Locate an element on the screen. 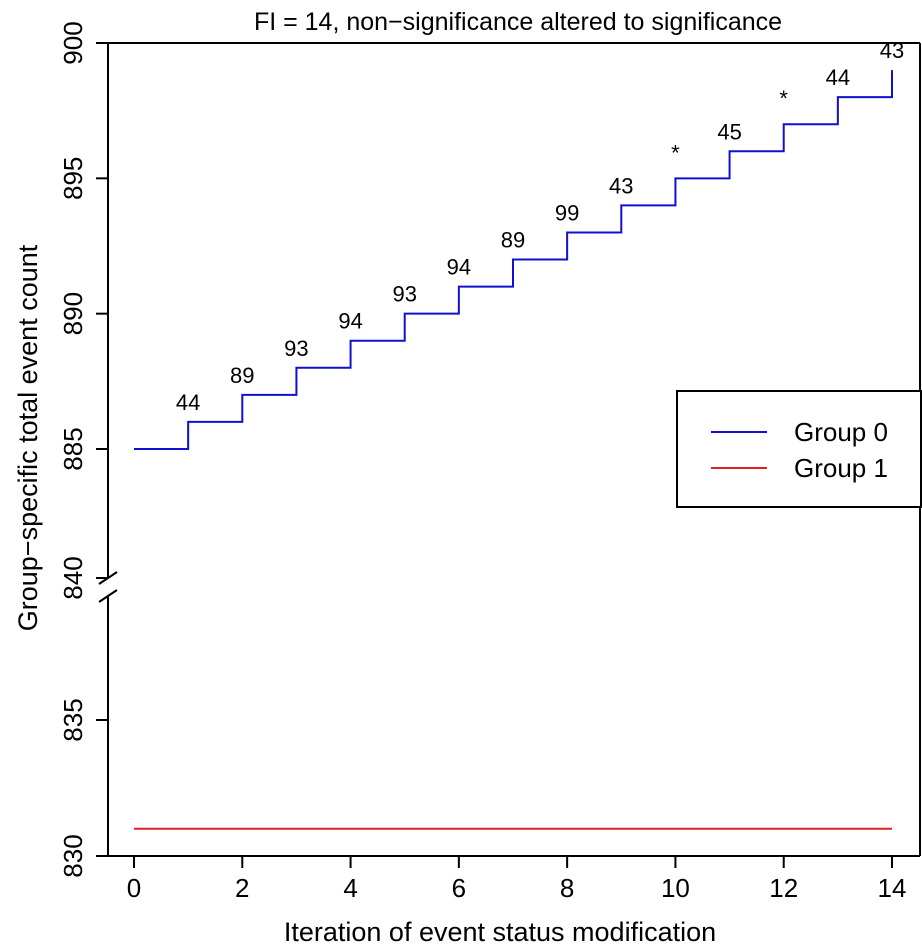  x-tick-label-4: 4 is located at coordinates (350, 888).